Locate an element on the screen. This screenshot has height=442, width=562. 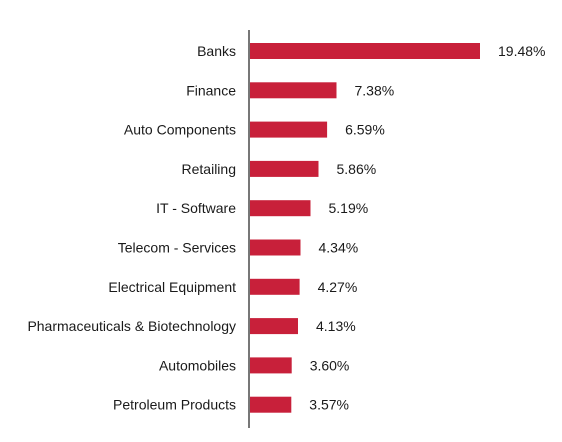
category-label: Electrical Equipment is located at coordinates (172, 287).